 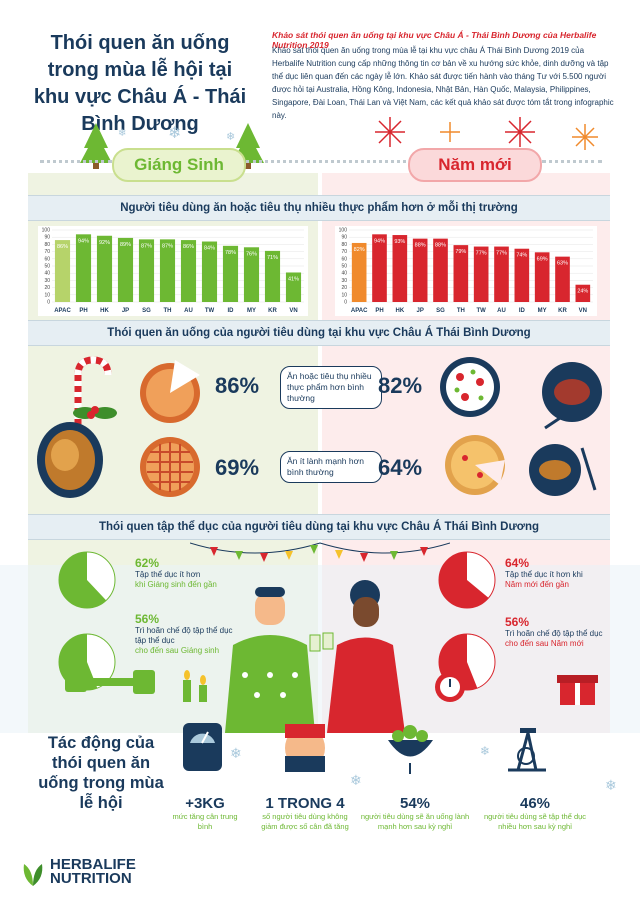 I want to click on category-label: TH, so click(x=168, y=311).